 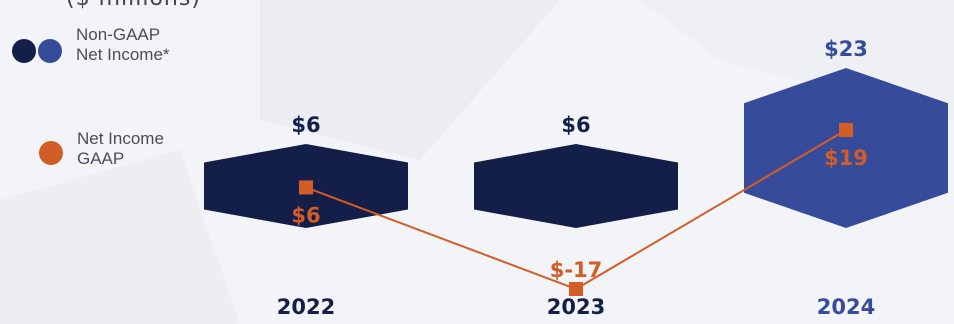 What do you see at coordinates (576, 307) in the screenshot?
I see `x-tick-label-2023: 2023` at bounding box center [576, 307].